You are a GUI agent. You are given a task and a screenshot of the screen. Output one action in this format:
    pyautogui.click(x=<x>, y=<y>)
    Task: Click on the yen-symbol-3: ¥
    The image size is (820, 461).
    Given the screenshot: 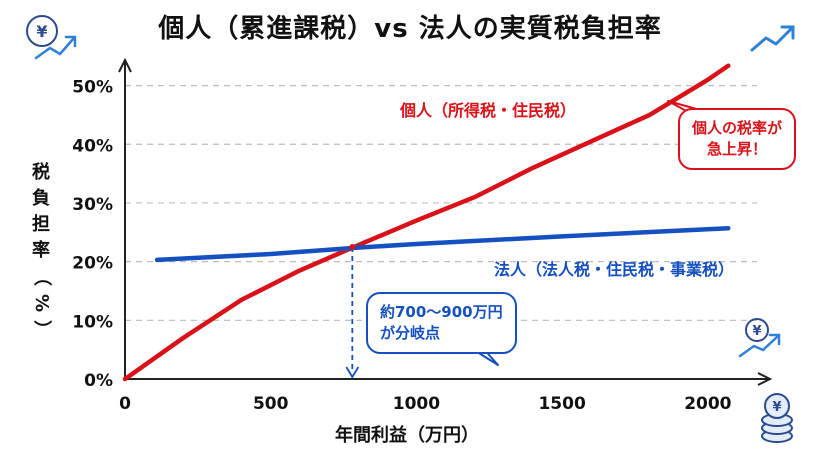 What is the action you would take?
    pyautogui.click(x=776, y=407)
    